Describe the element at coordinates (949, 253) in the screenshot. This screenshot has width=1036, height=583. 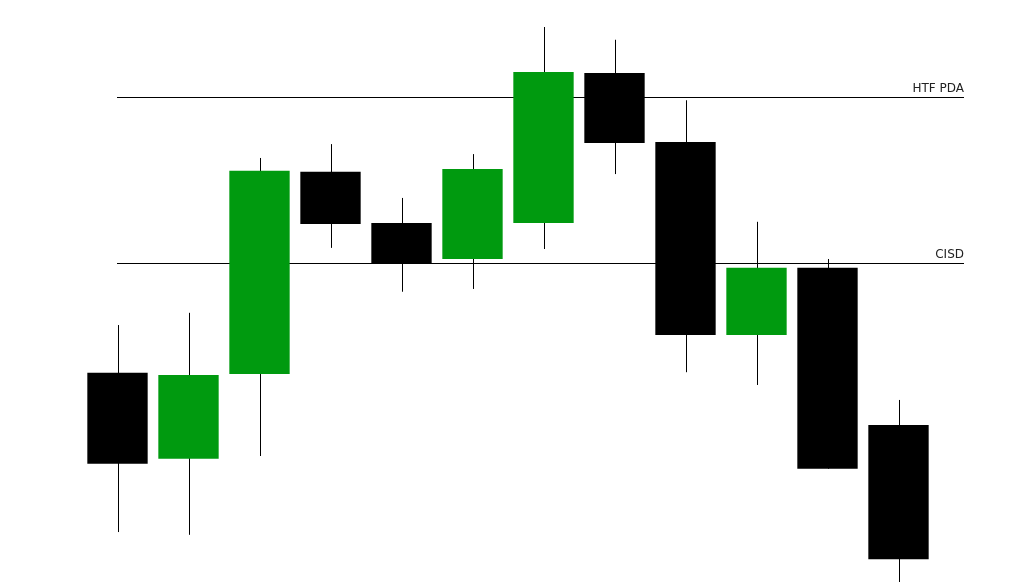
I see `ref-line-label: CISD` at that location.